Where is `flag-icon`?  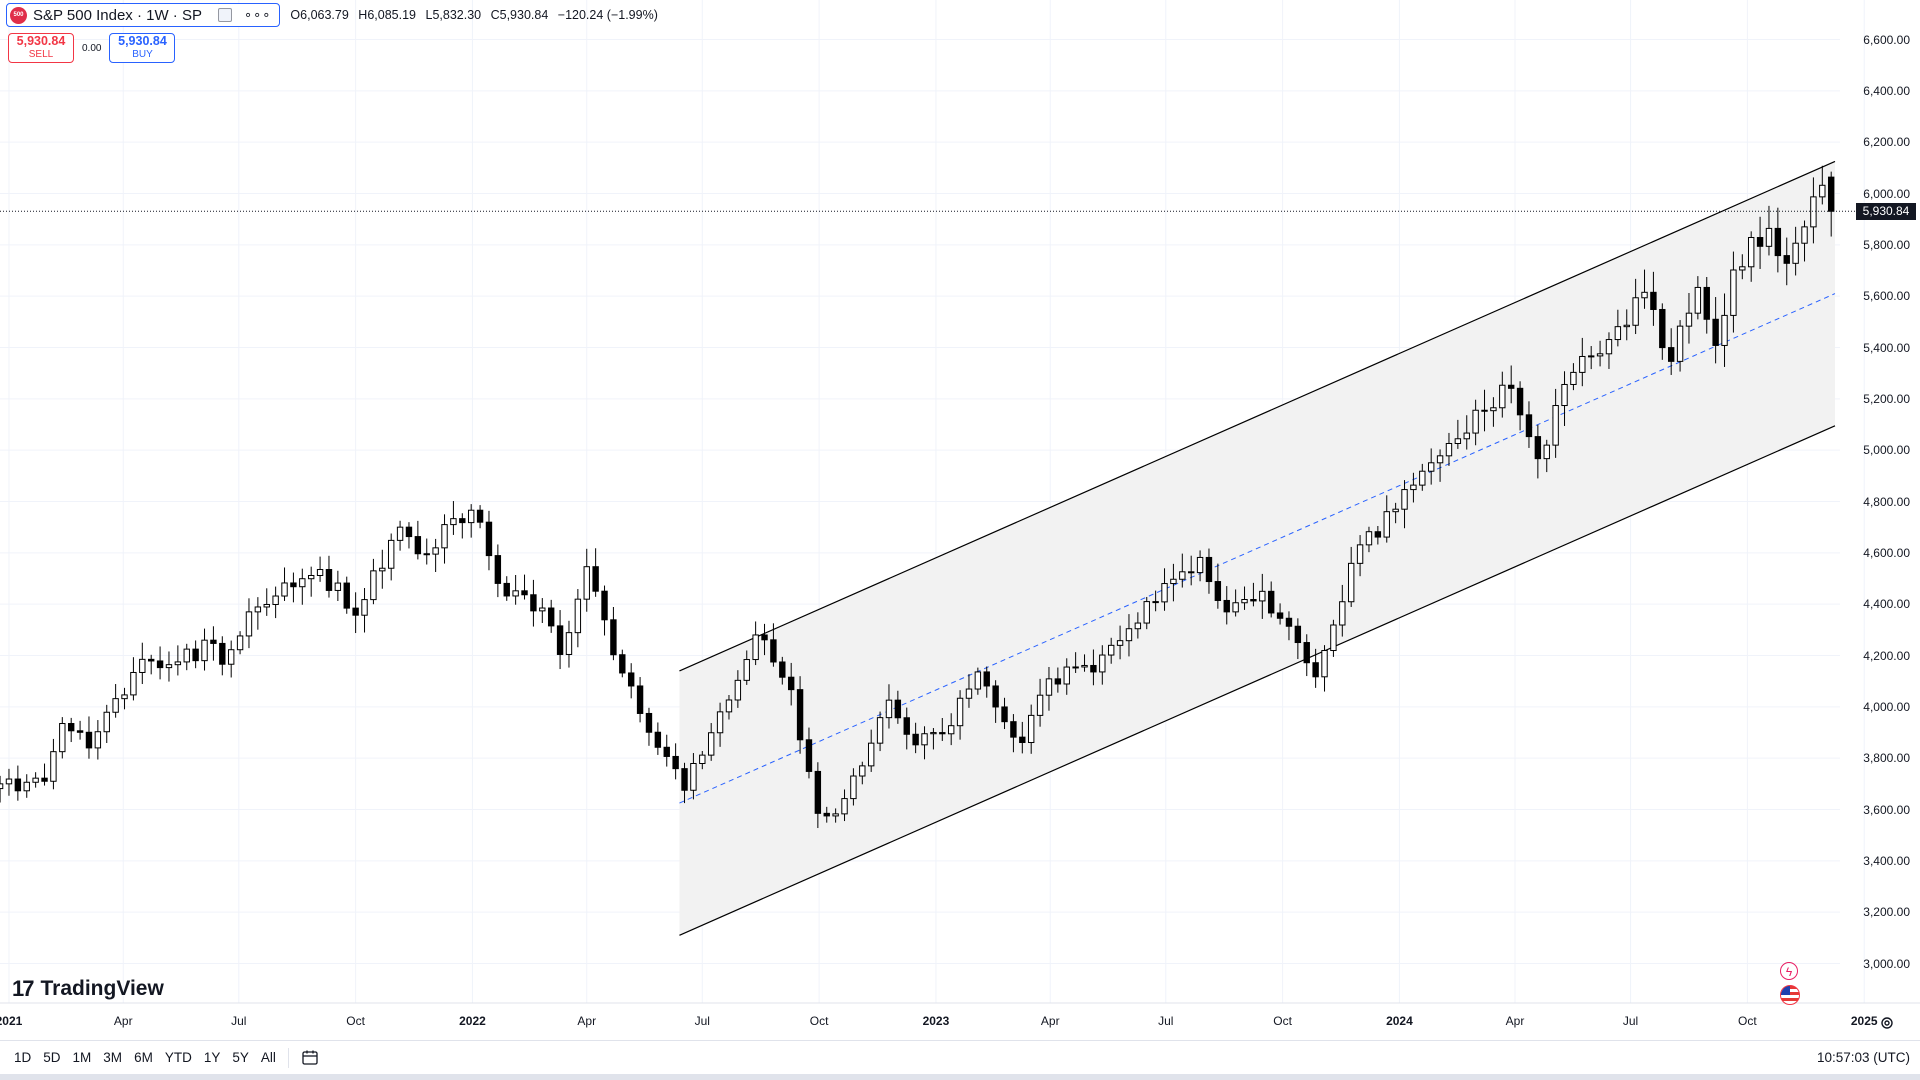 flag-icon is located at coordinates (224, 15).